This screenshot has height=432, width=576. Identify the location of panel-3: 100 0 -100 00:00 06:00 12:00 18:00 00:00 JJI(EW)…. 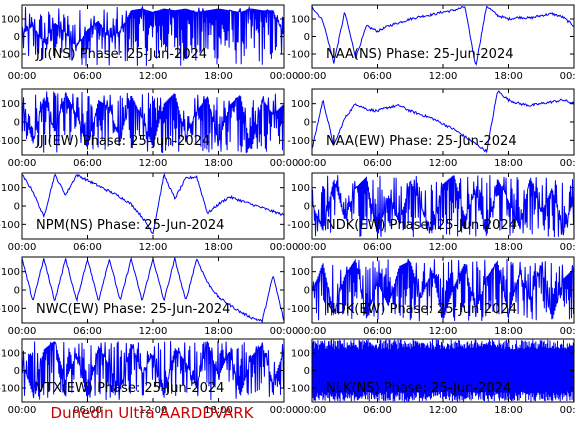
(149, 128).